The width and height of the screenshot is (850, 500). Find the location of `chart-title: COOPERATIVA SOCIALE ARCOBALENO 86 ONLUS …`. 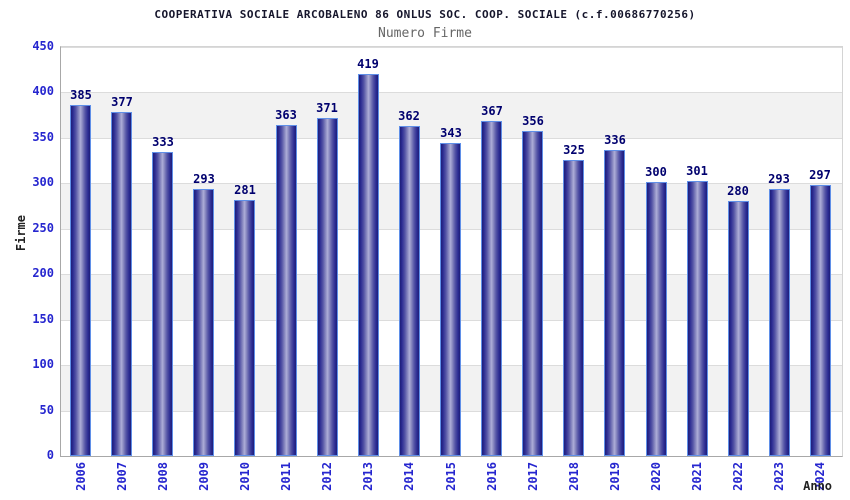

chart-title: COOPERATIVA SOCIALE ARCOBALENO 86 ONLUS … is located at coordinates (425, 14).